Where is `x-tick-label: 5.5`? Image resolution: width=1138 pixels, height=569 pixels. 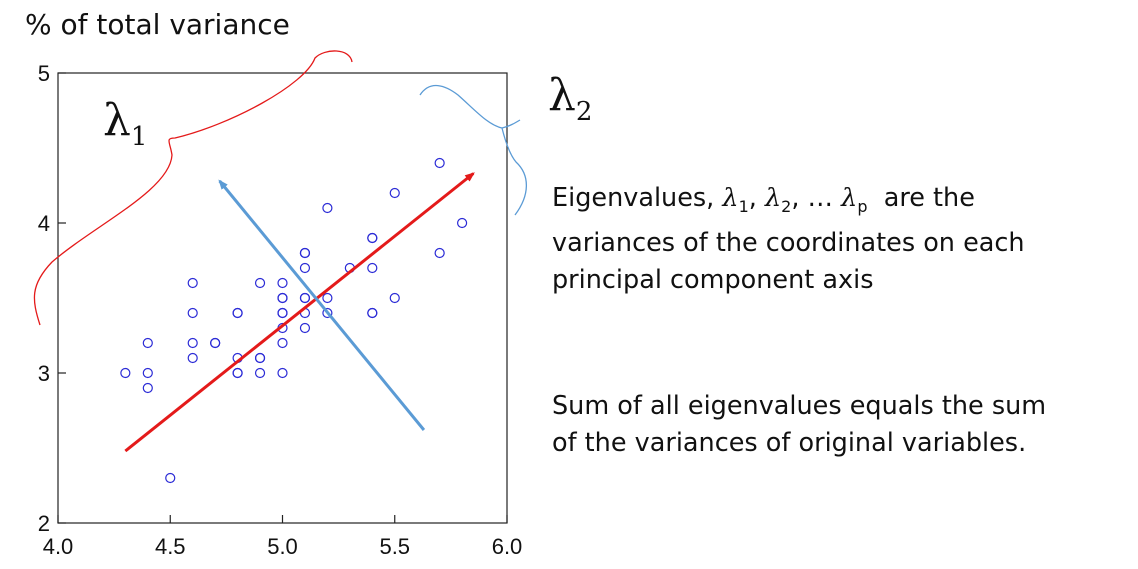 x-tick-label: 5.5 is located at coordinates (394, 546).